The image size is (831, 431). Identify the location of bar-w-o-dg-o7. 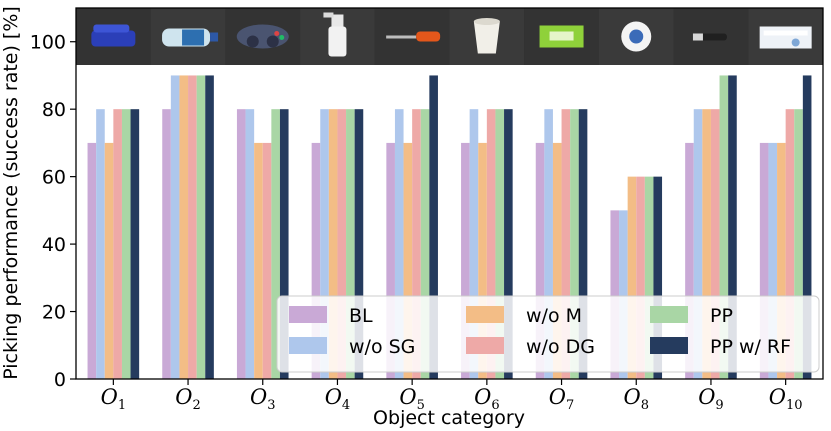
(566, 244).